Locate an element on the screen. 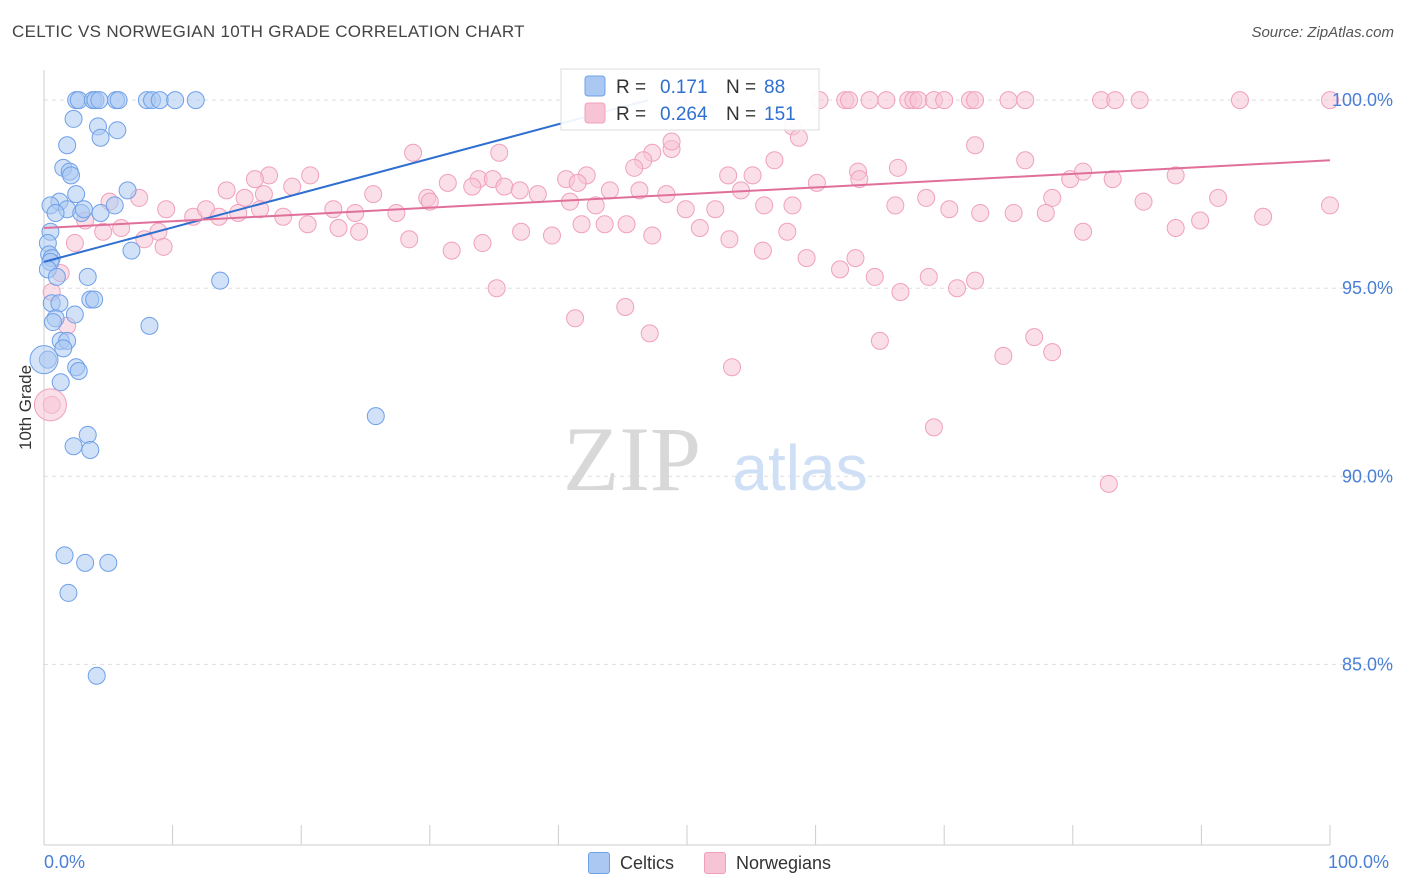 This screenshot has height=892, width=1406. stats-n-value: 88 is located at coordinates (774, 87).